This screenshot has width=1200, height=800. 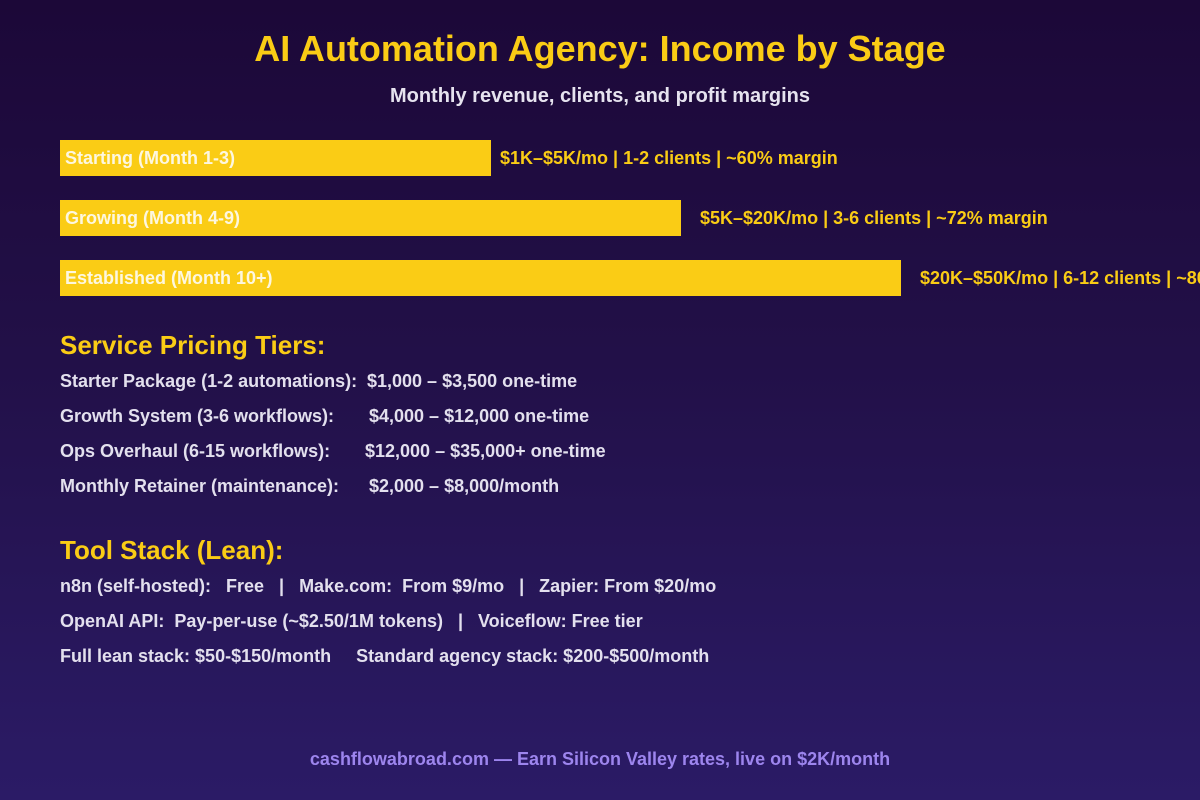 What do you see at coordinates (600, 48) in the screenshot?
I see `page-title: AI Automation Agency: Income by Stage` at bounding box center [600, 48].